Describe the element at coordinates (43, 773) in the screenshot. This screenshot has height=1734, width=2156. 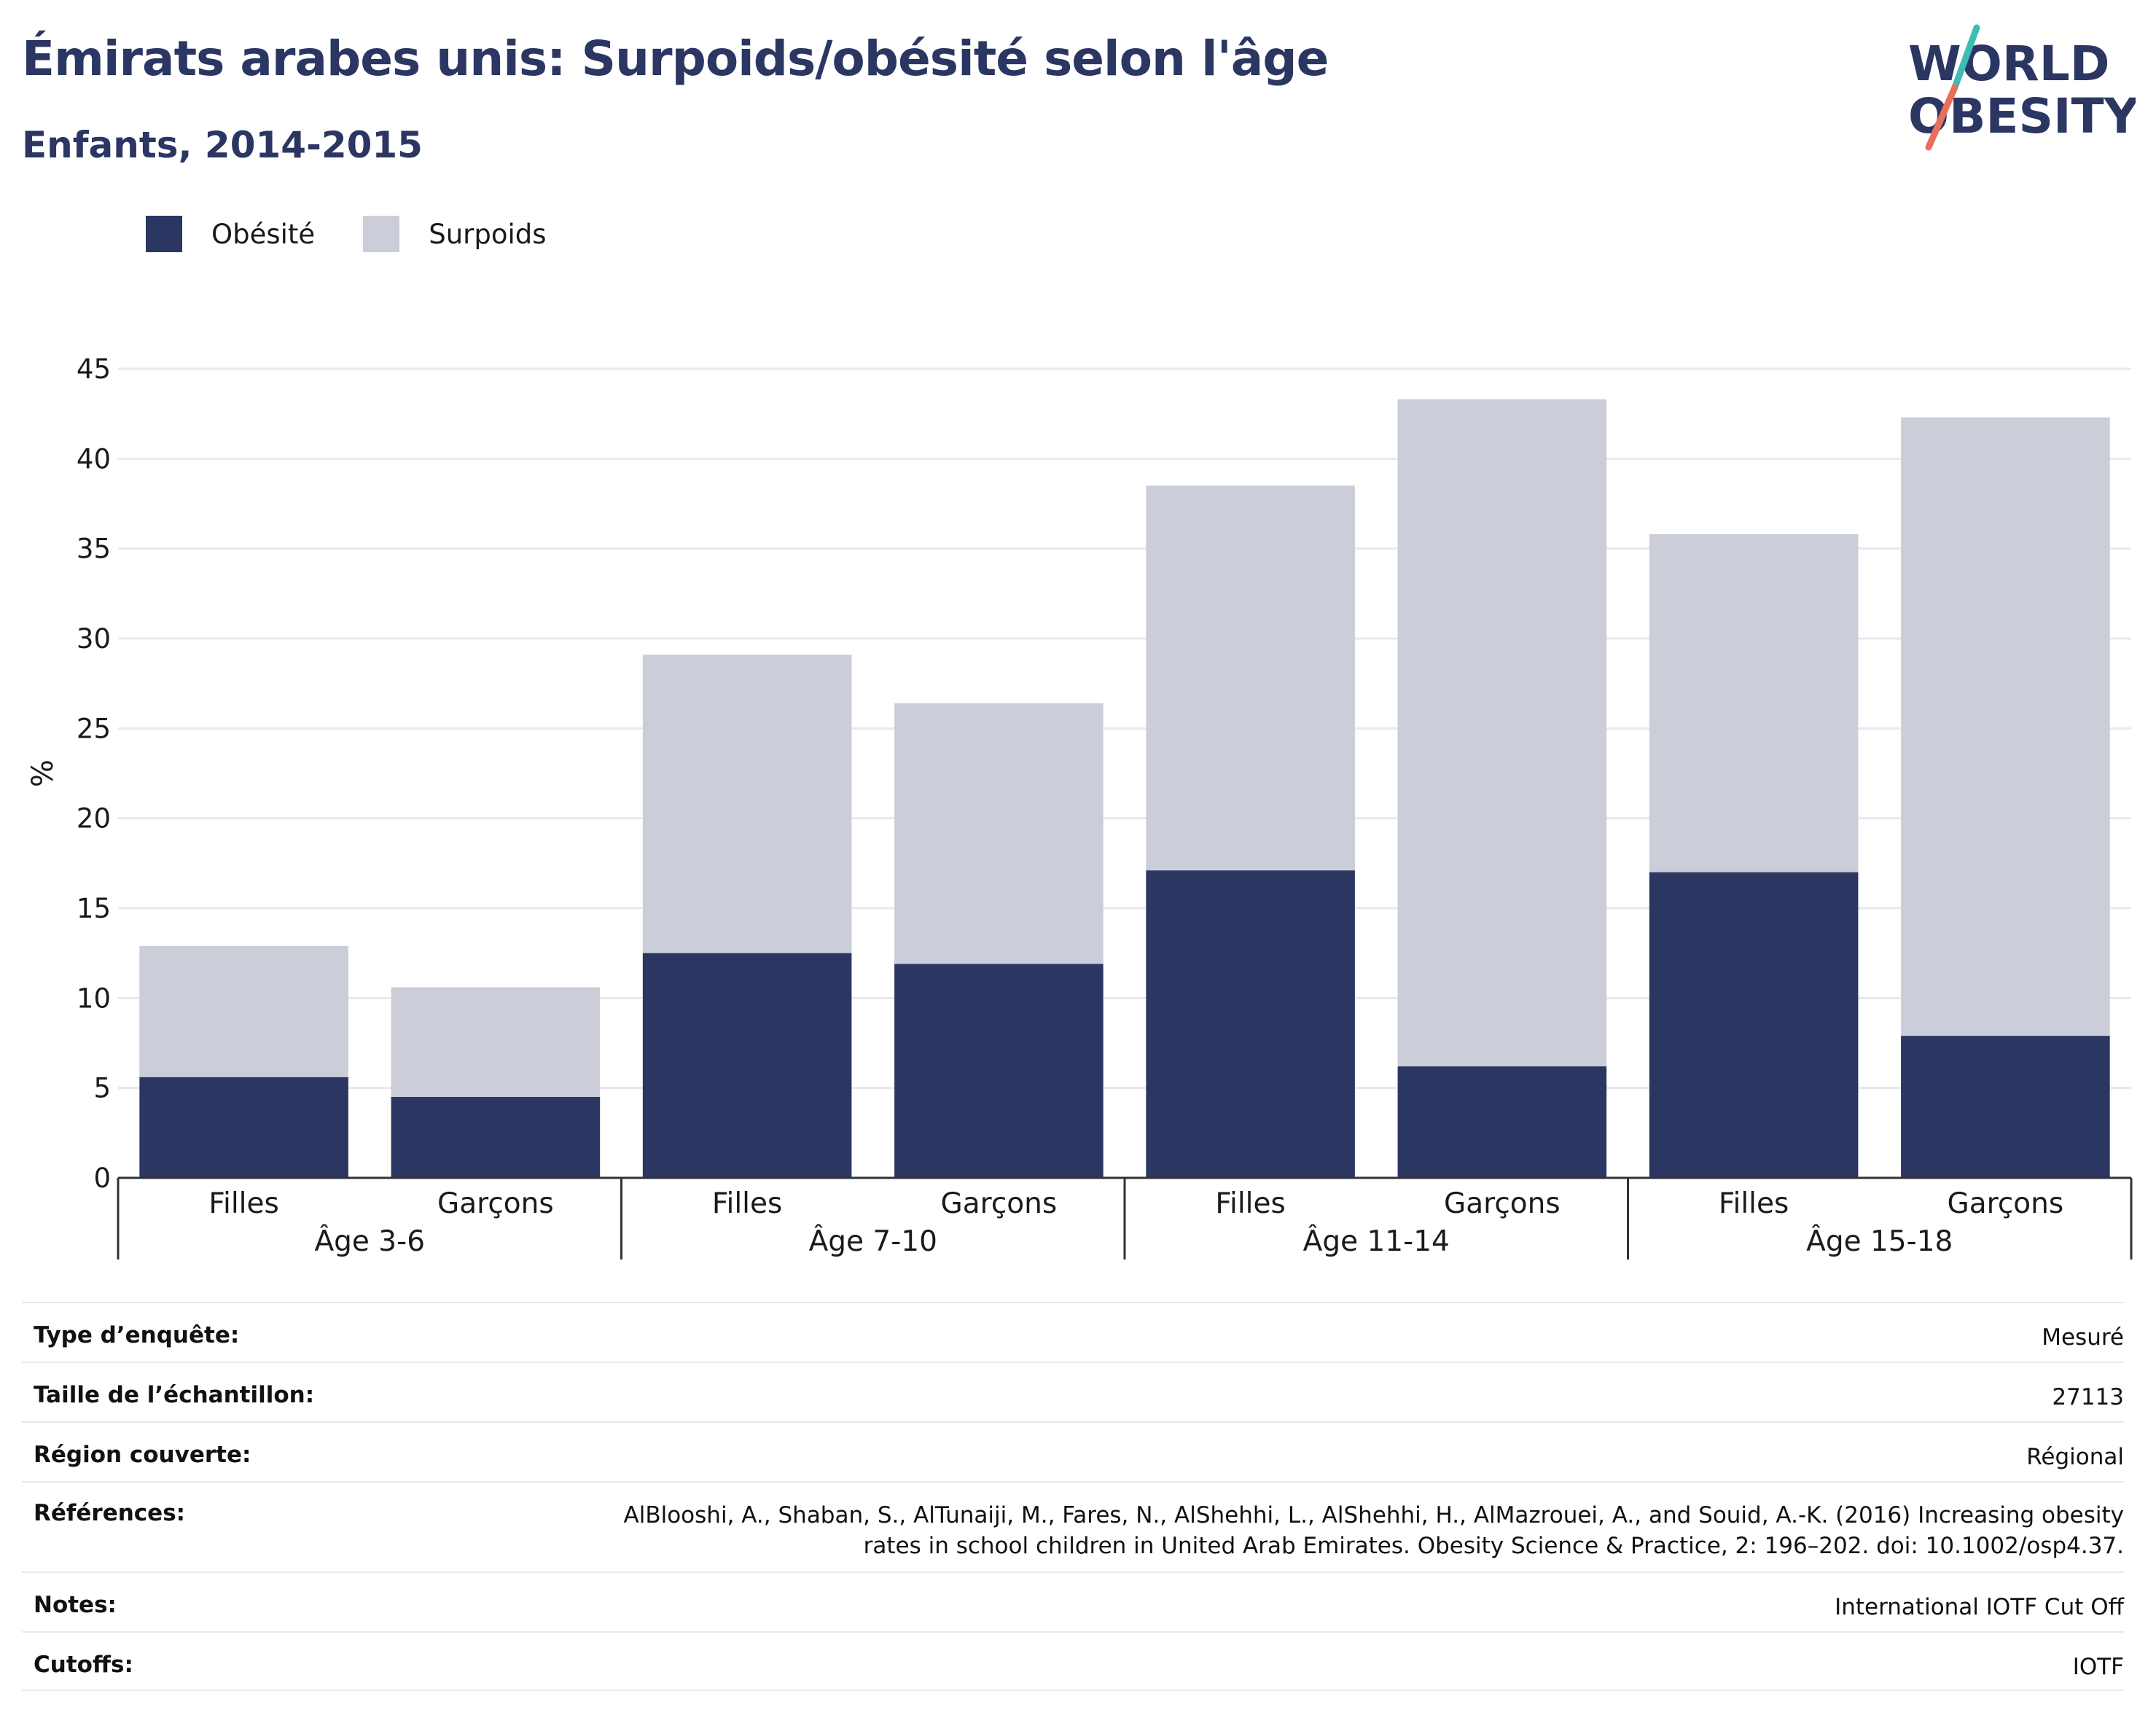
I see `y-axis-label: %` at that location.